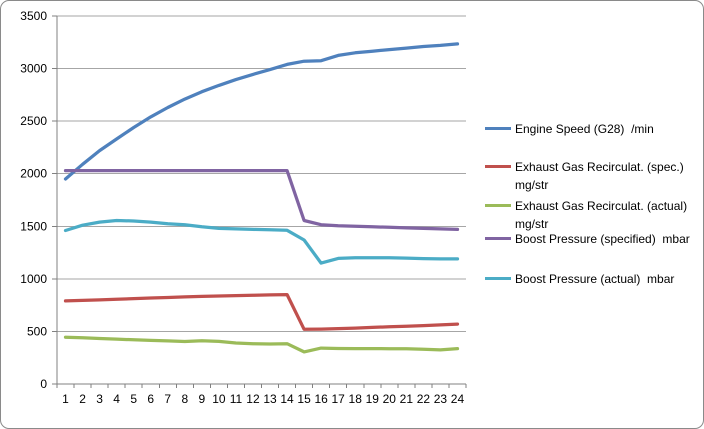  What do you see at coordinates (498, 278) in the screenshot?
I see `legend-marker-boost-actual` at bounding box center [498, 278].